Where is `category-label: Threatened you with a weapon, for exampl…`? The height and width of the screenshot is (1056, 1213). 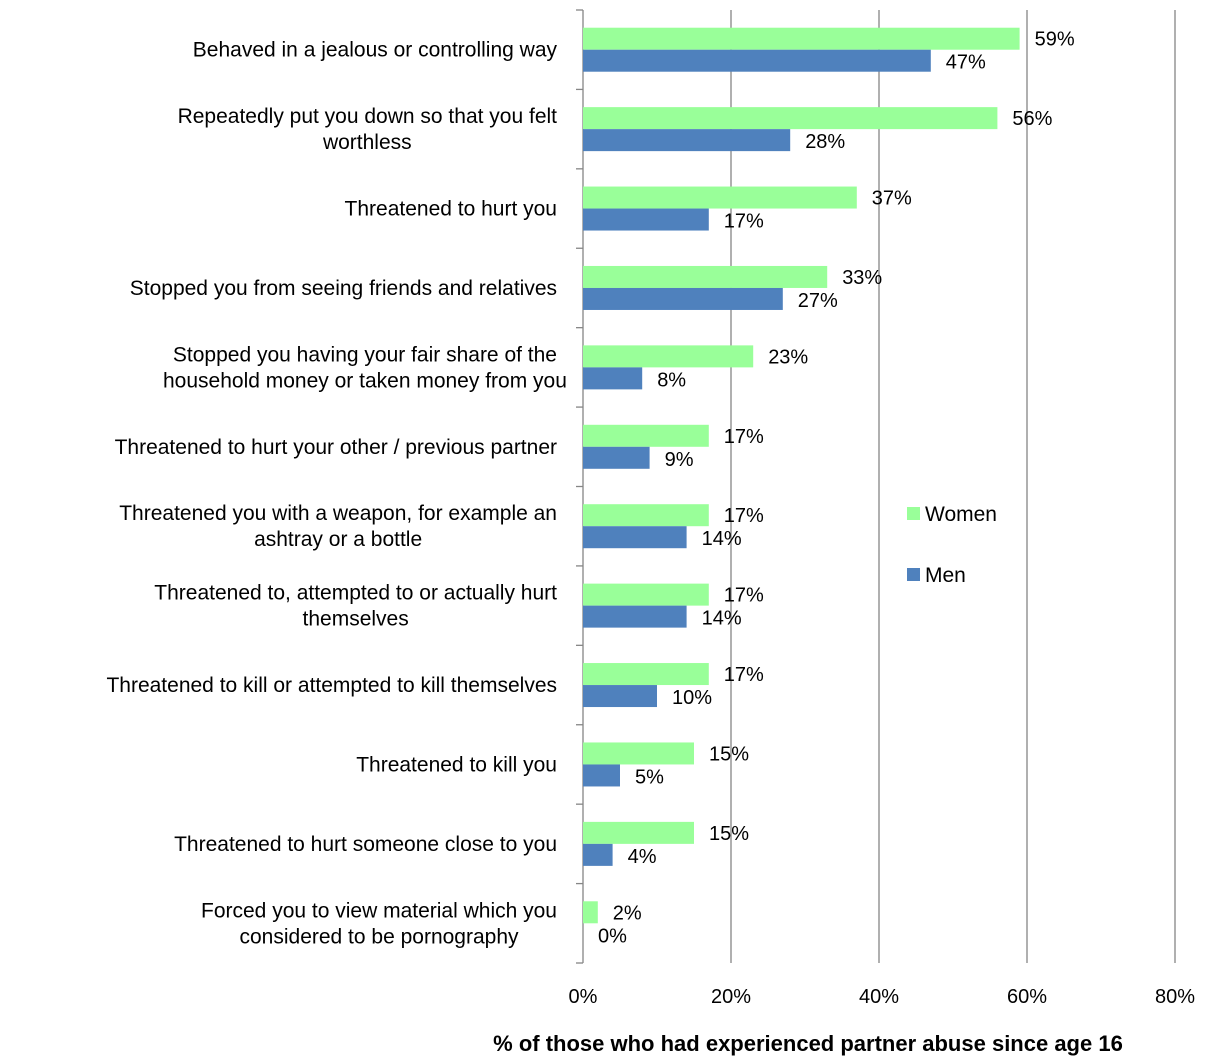
category-label: Threatened you with a weapon, for exampl… is located at coordinates (338, 513).